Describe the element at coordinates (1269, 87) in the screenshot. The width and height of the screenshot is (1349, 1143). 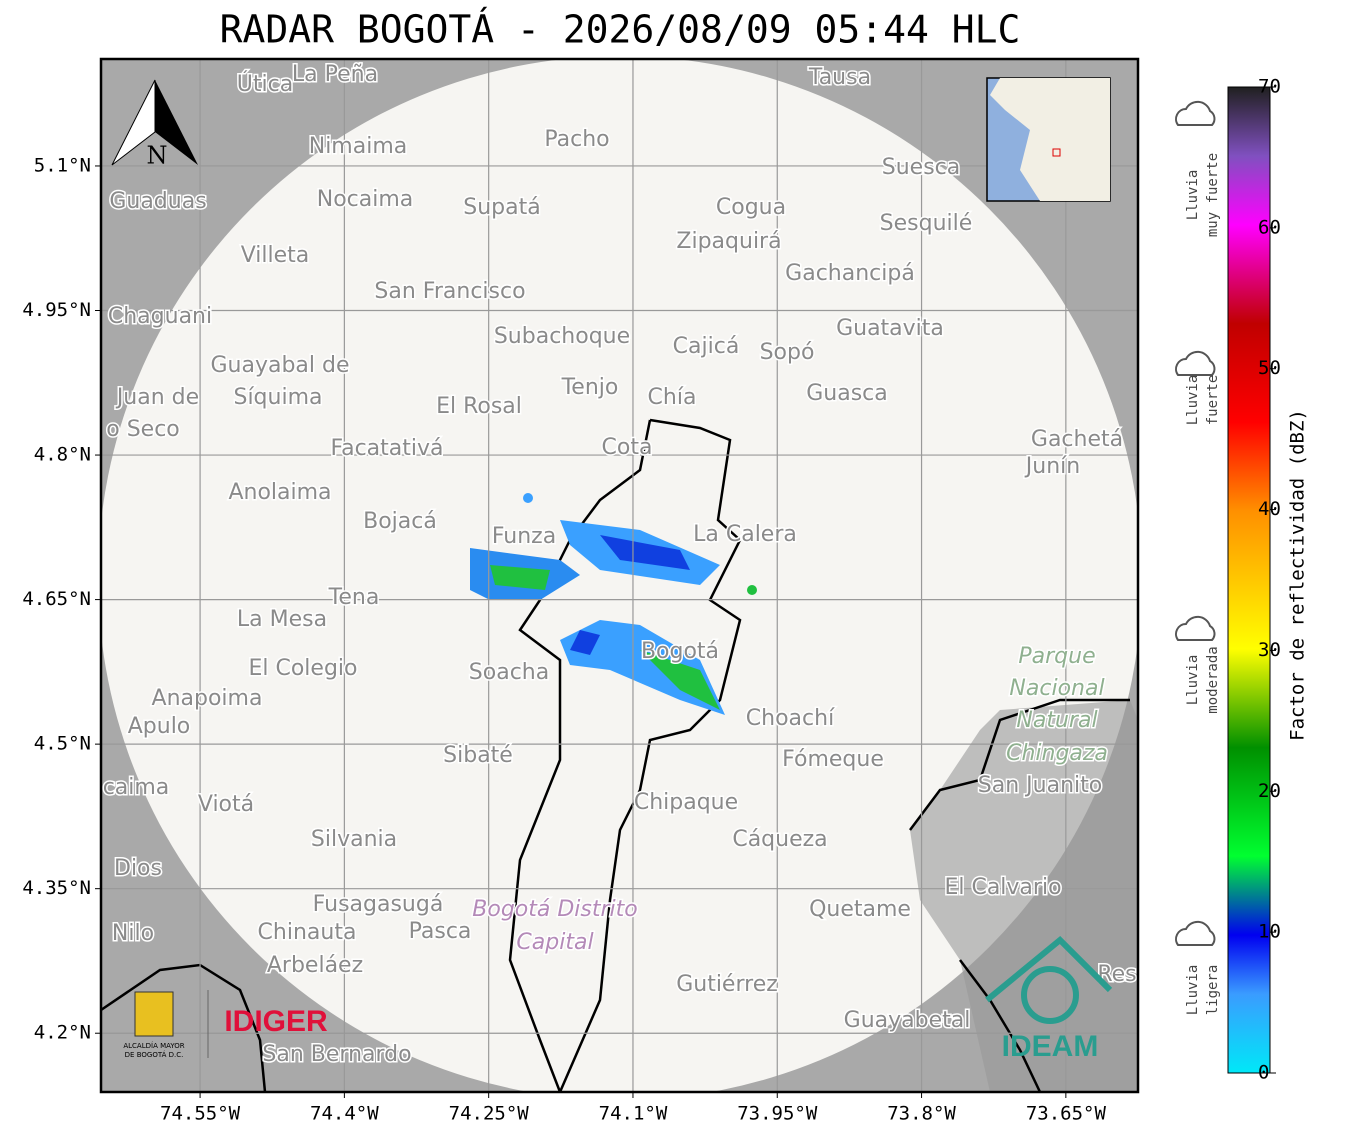
I see `colorbar-tick-label: 70` at that location.